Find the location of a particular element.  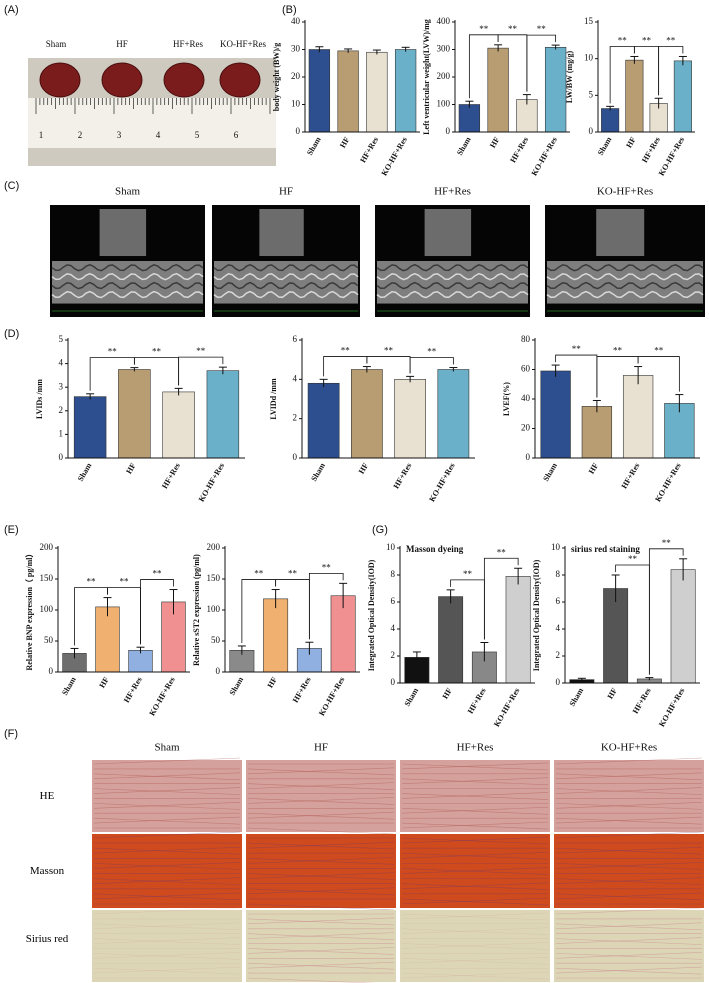

echo-label: HF+Res is located at coordinates (452, 192).